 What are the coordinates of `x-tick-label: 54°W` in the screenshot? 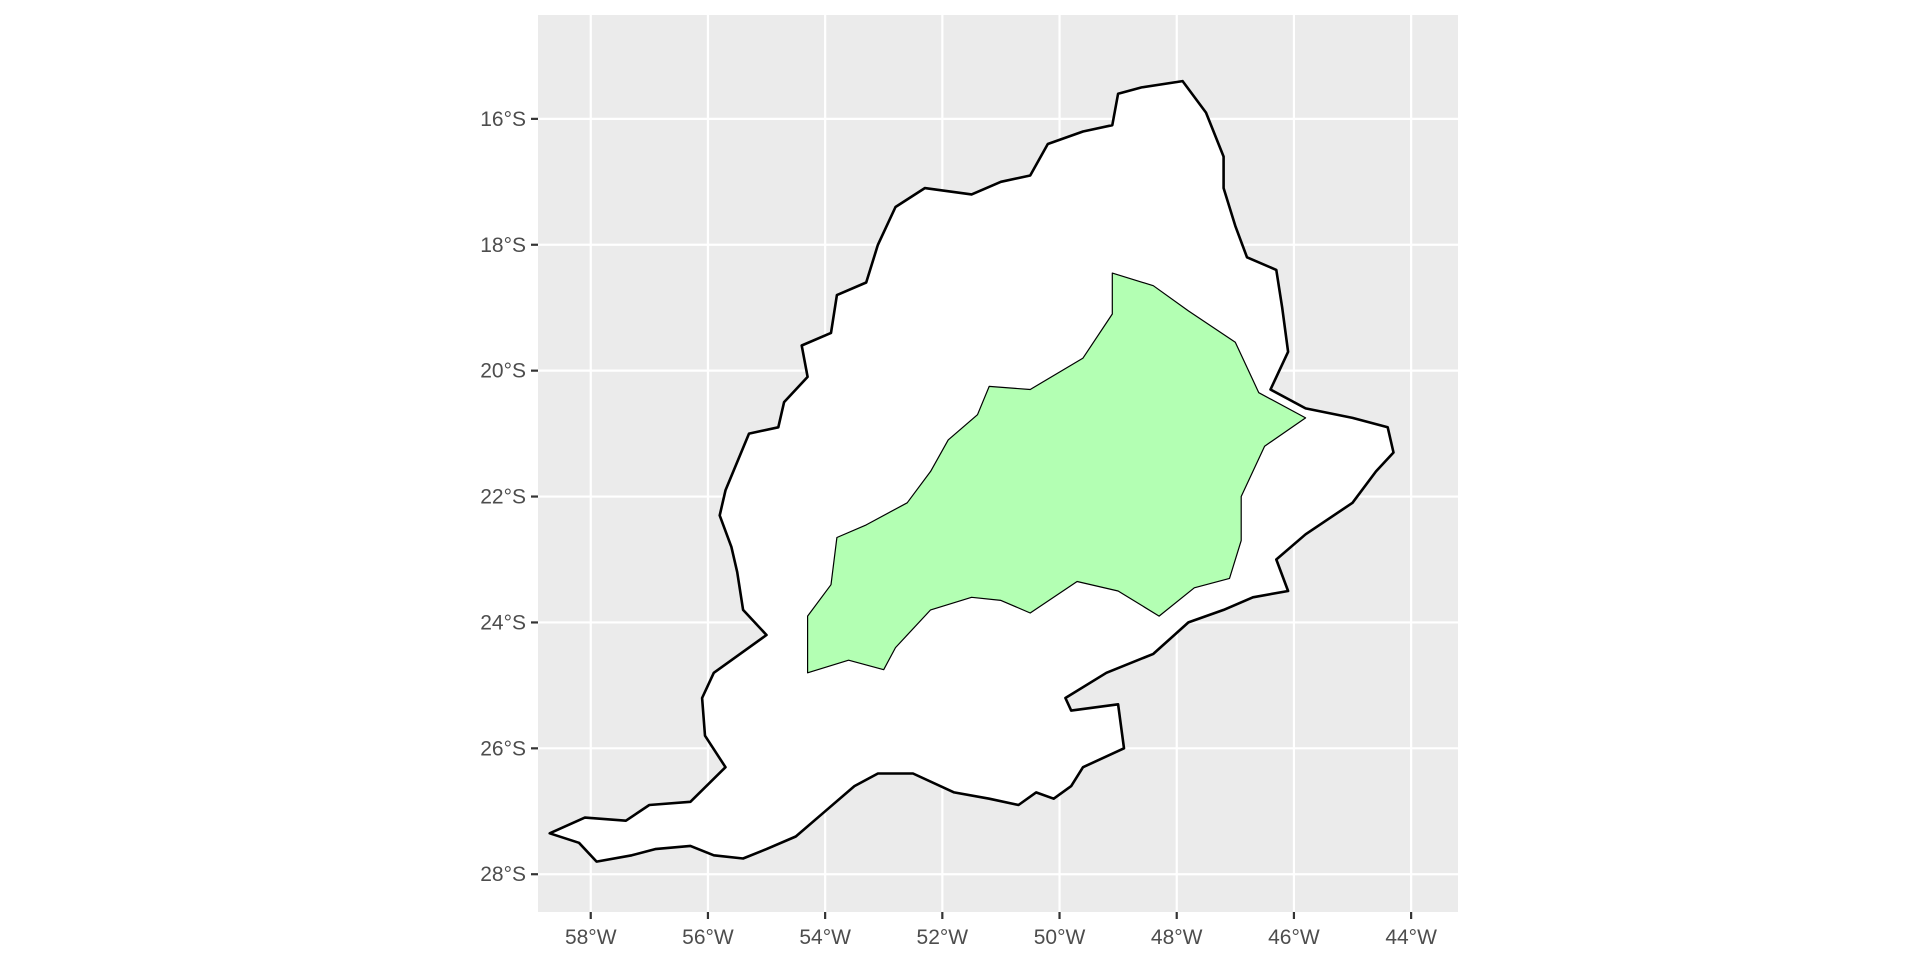 It's located at (825, 937).